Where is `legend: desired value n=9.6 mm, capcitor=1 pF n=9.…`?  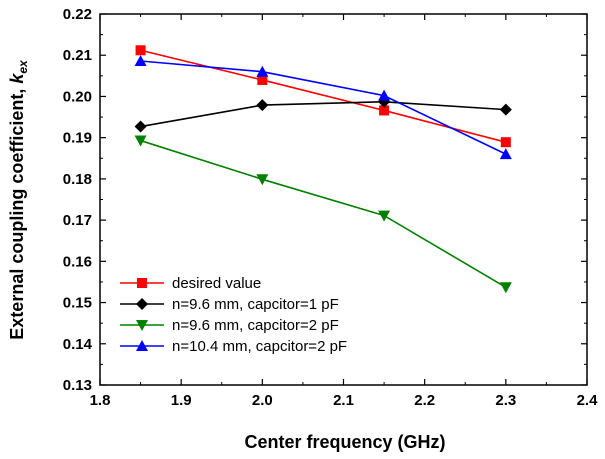
legend: desired value n=9.6 mm, capcitor=1 pF n=9.… is located at coordinates (233, 315).